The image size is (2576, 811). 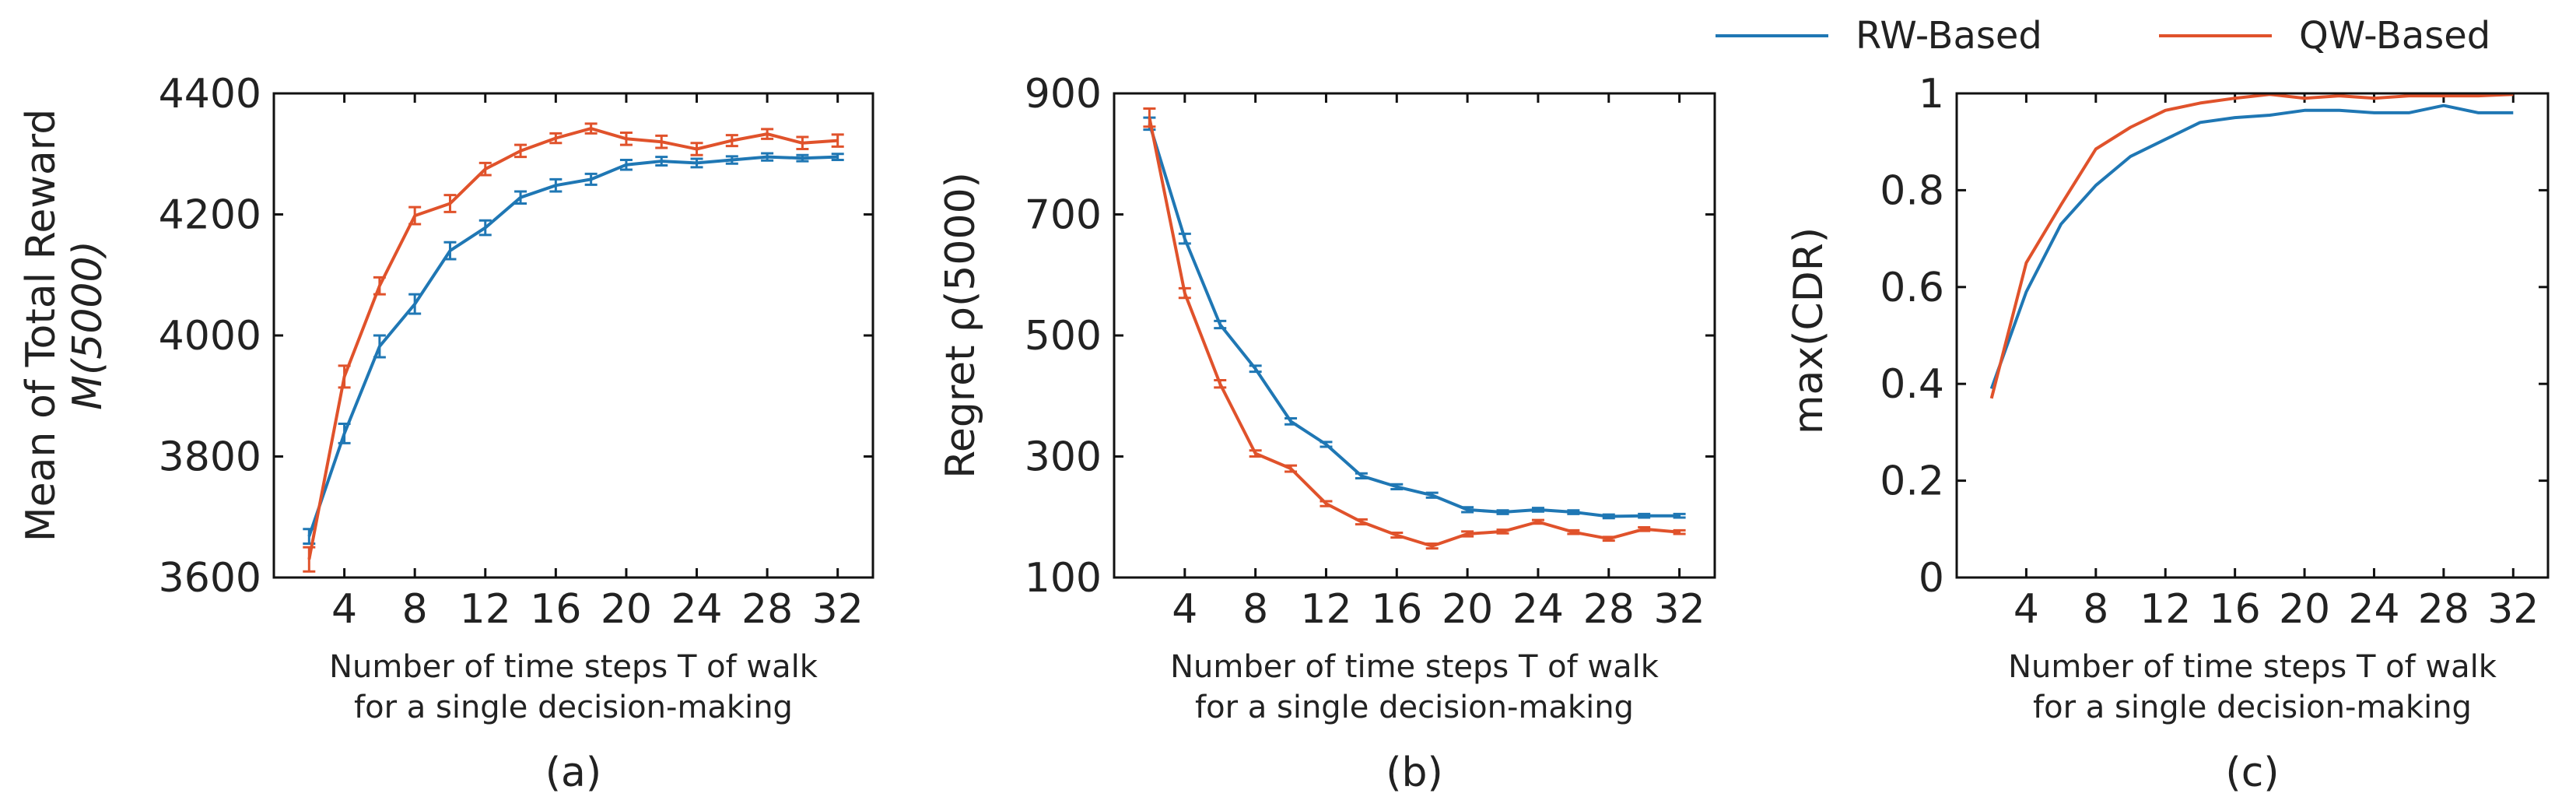 I want to click on panel-b-frame, so click(x=1414, y=335).